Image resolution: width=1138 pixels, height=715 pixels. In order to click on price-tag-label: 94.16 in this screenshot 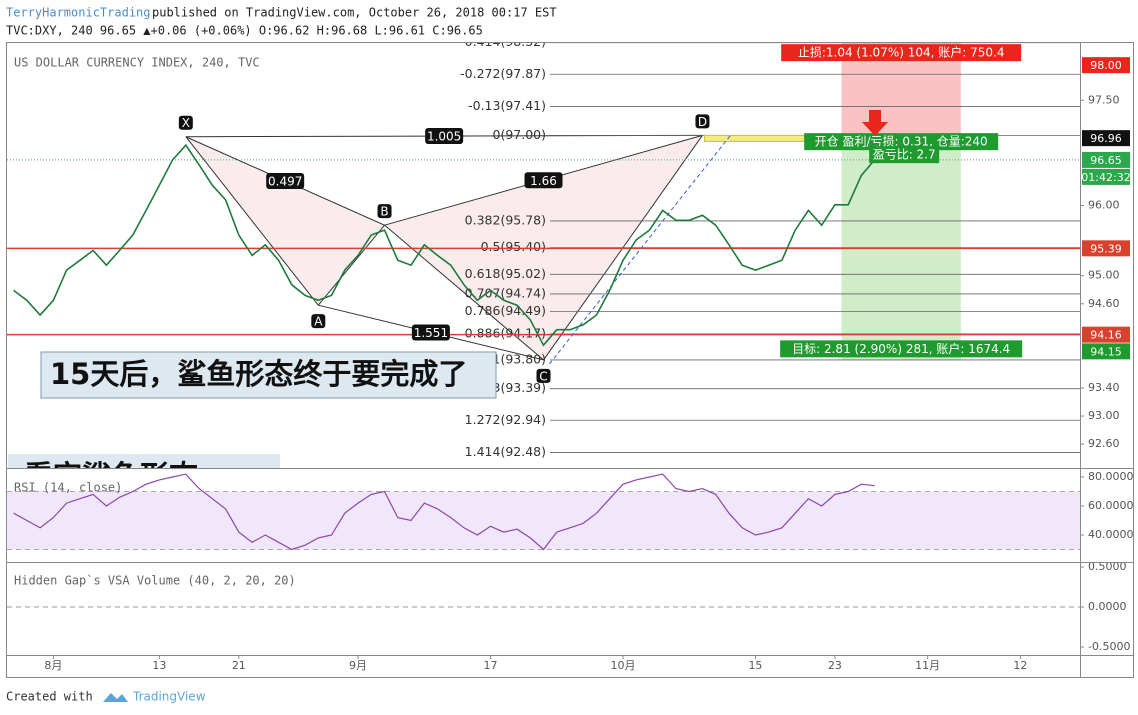, I will do `click(1106, 335)`.